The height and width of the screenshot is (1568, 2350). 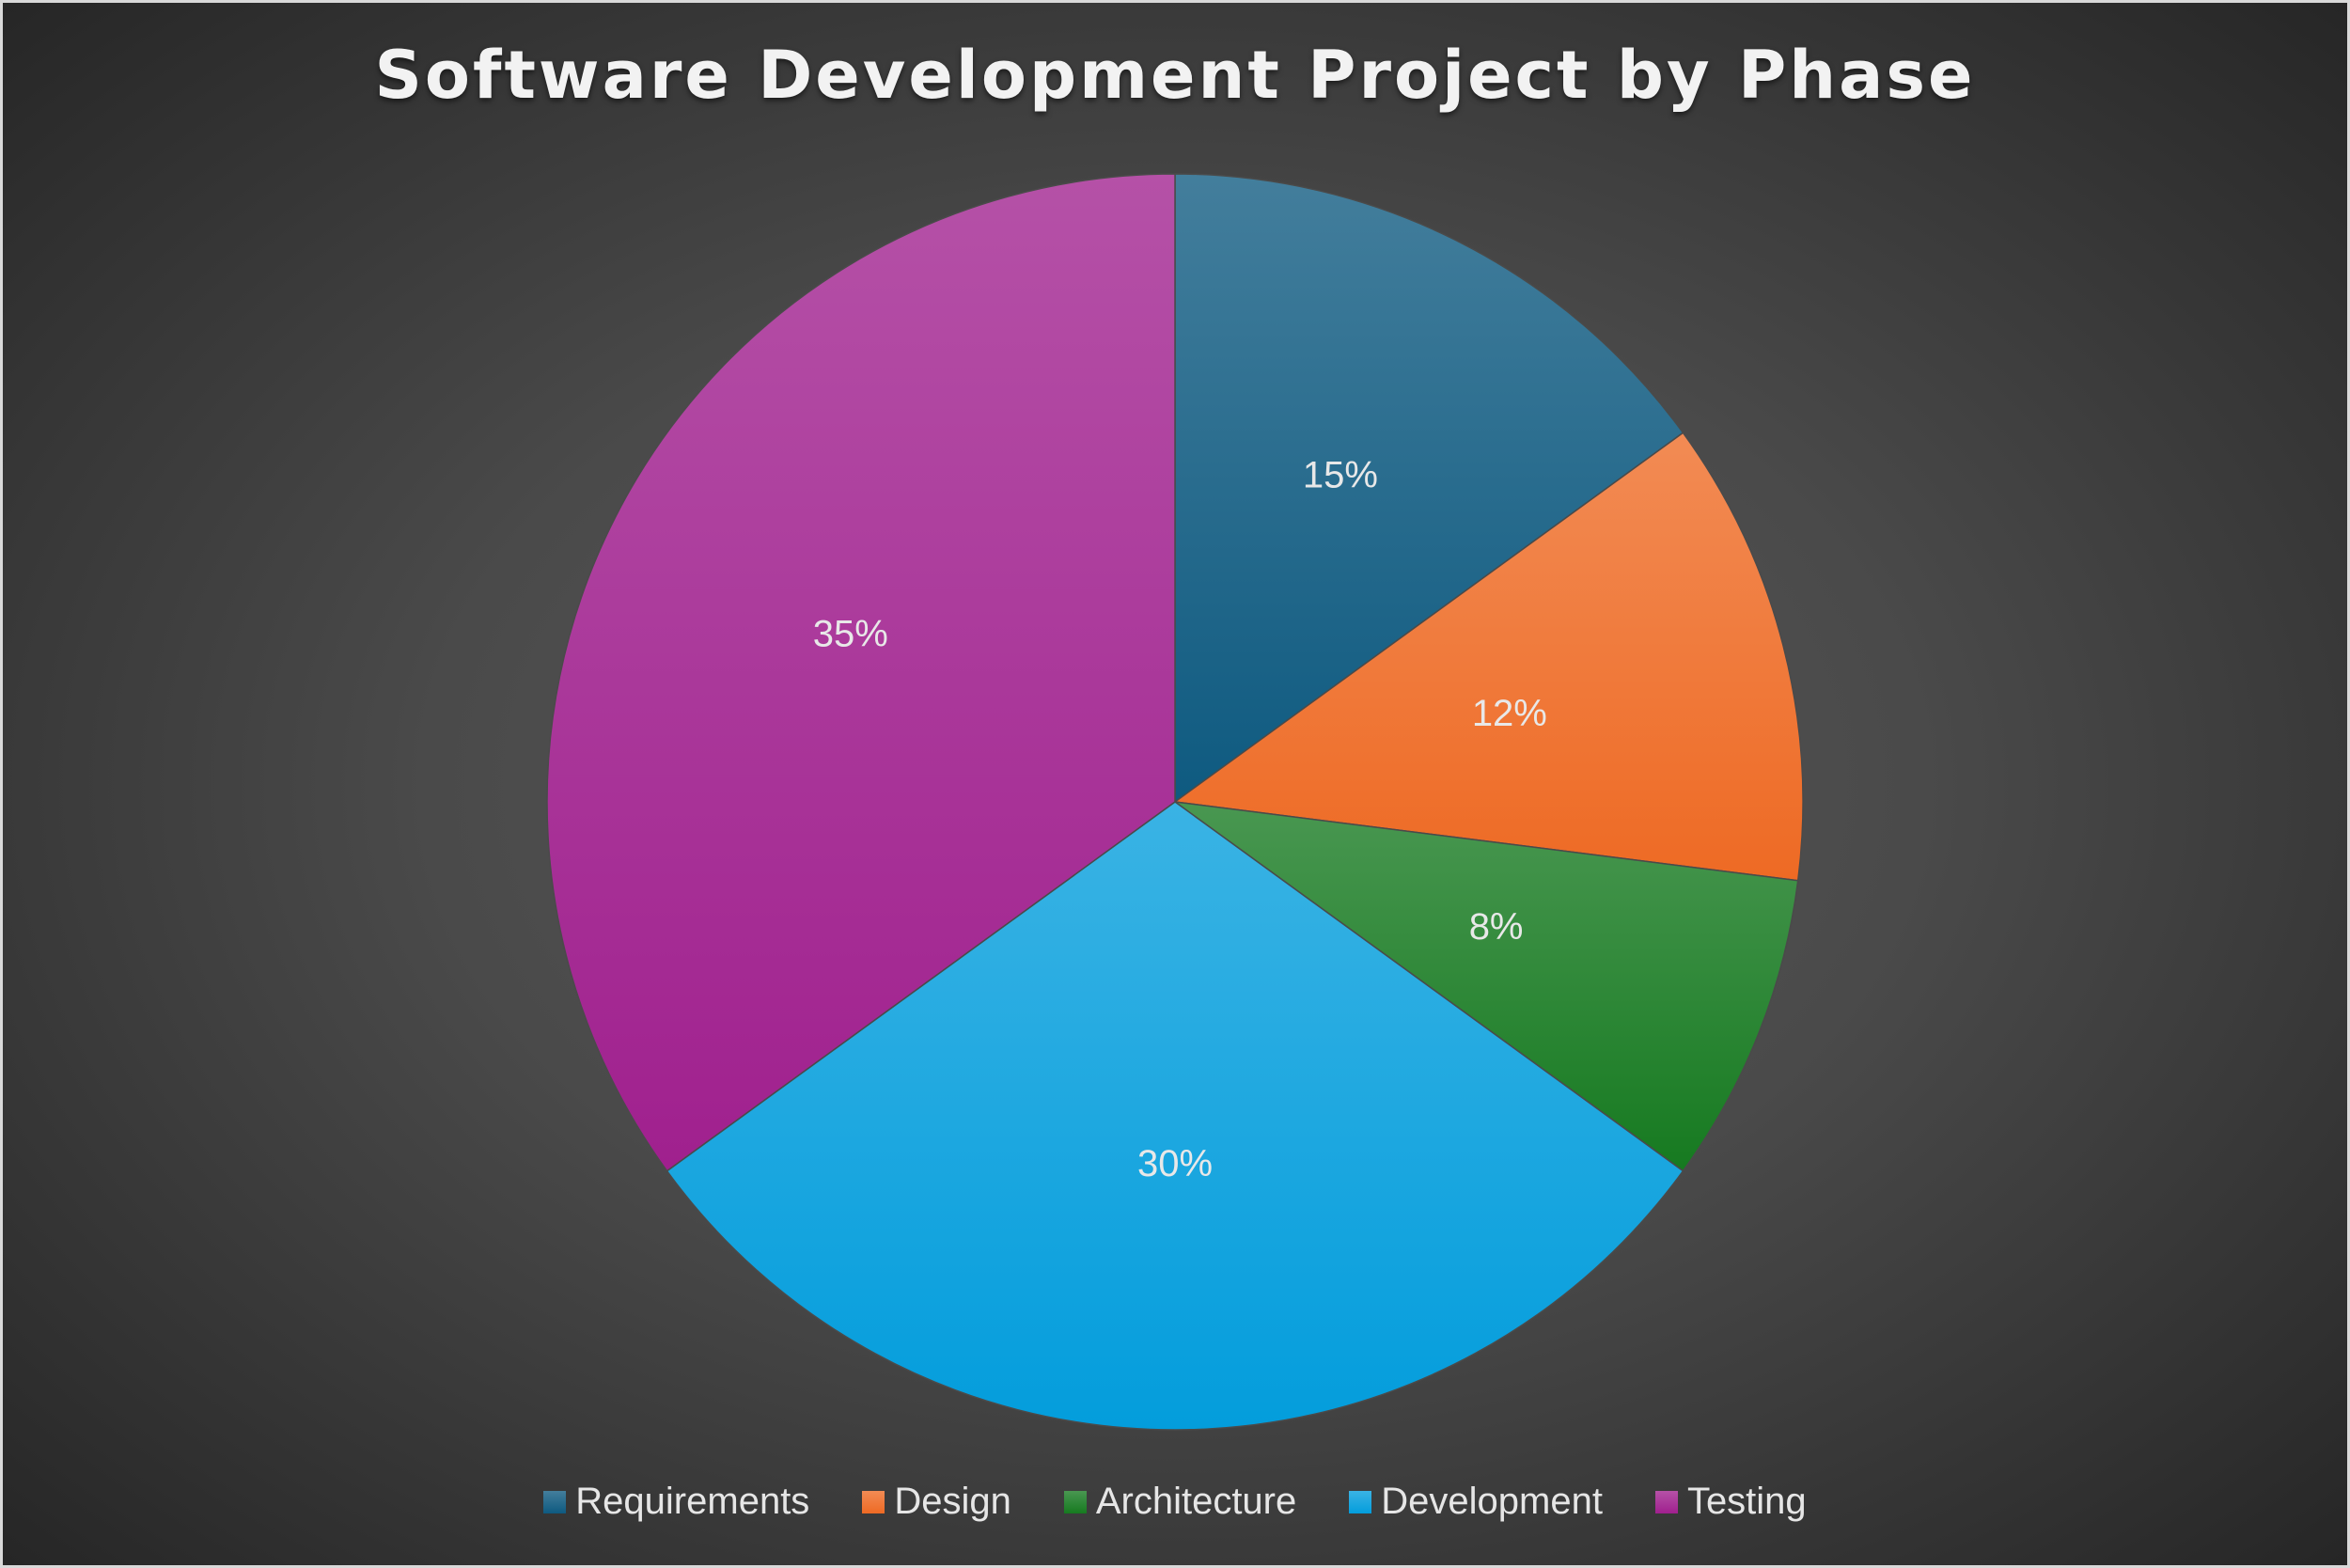 What do you see at coordinates (1075, 1501) in the screenshot?
I see `legend-swatch-architecture` at bounding box center [1075, 1501].